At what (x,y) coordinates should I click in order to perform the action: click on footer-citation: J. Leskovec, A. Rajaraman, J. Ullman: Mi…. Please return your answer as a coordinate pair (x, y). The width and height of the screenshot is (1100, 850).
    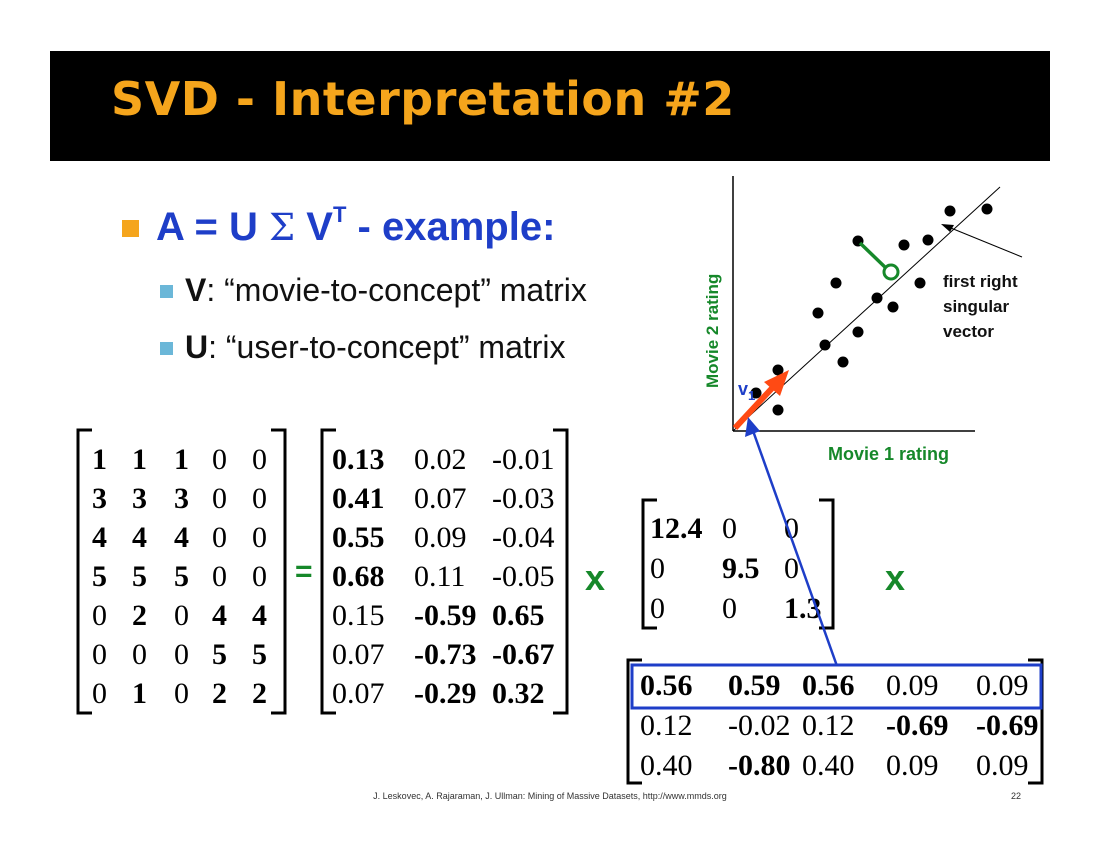
    Looking at the image, I should click on (550, 796).